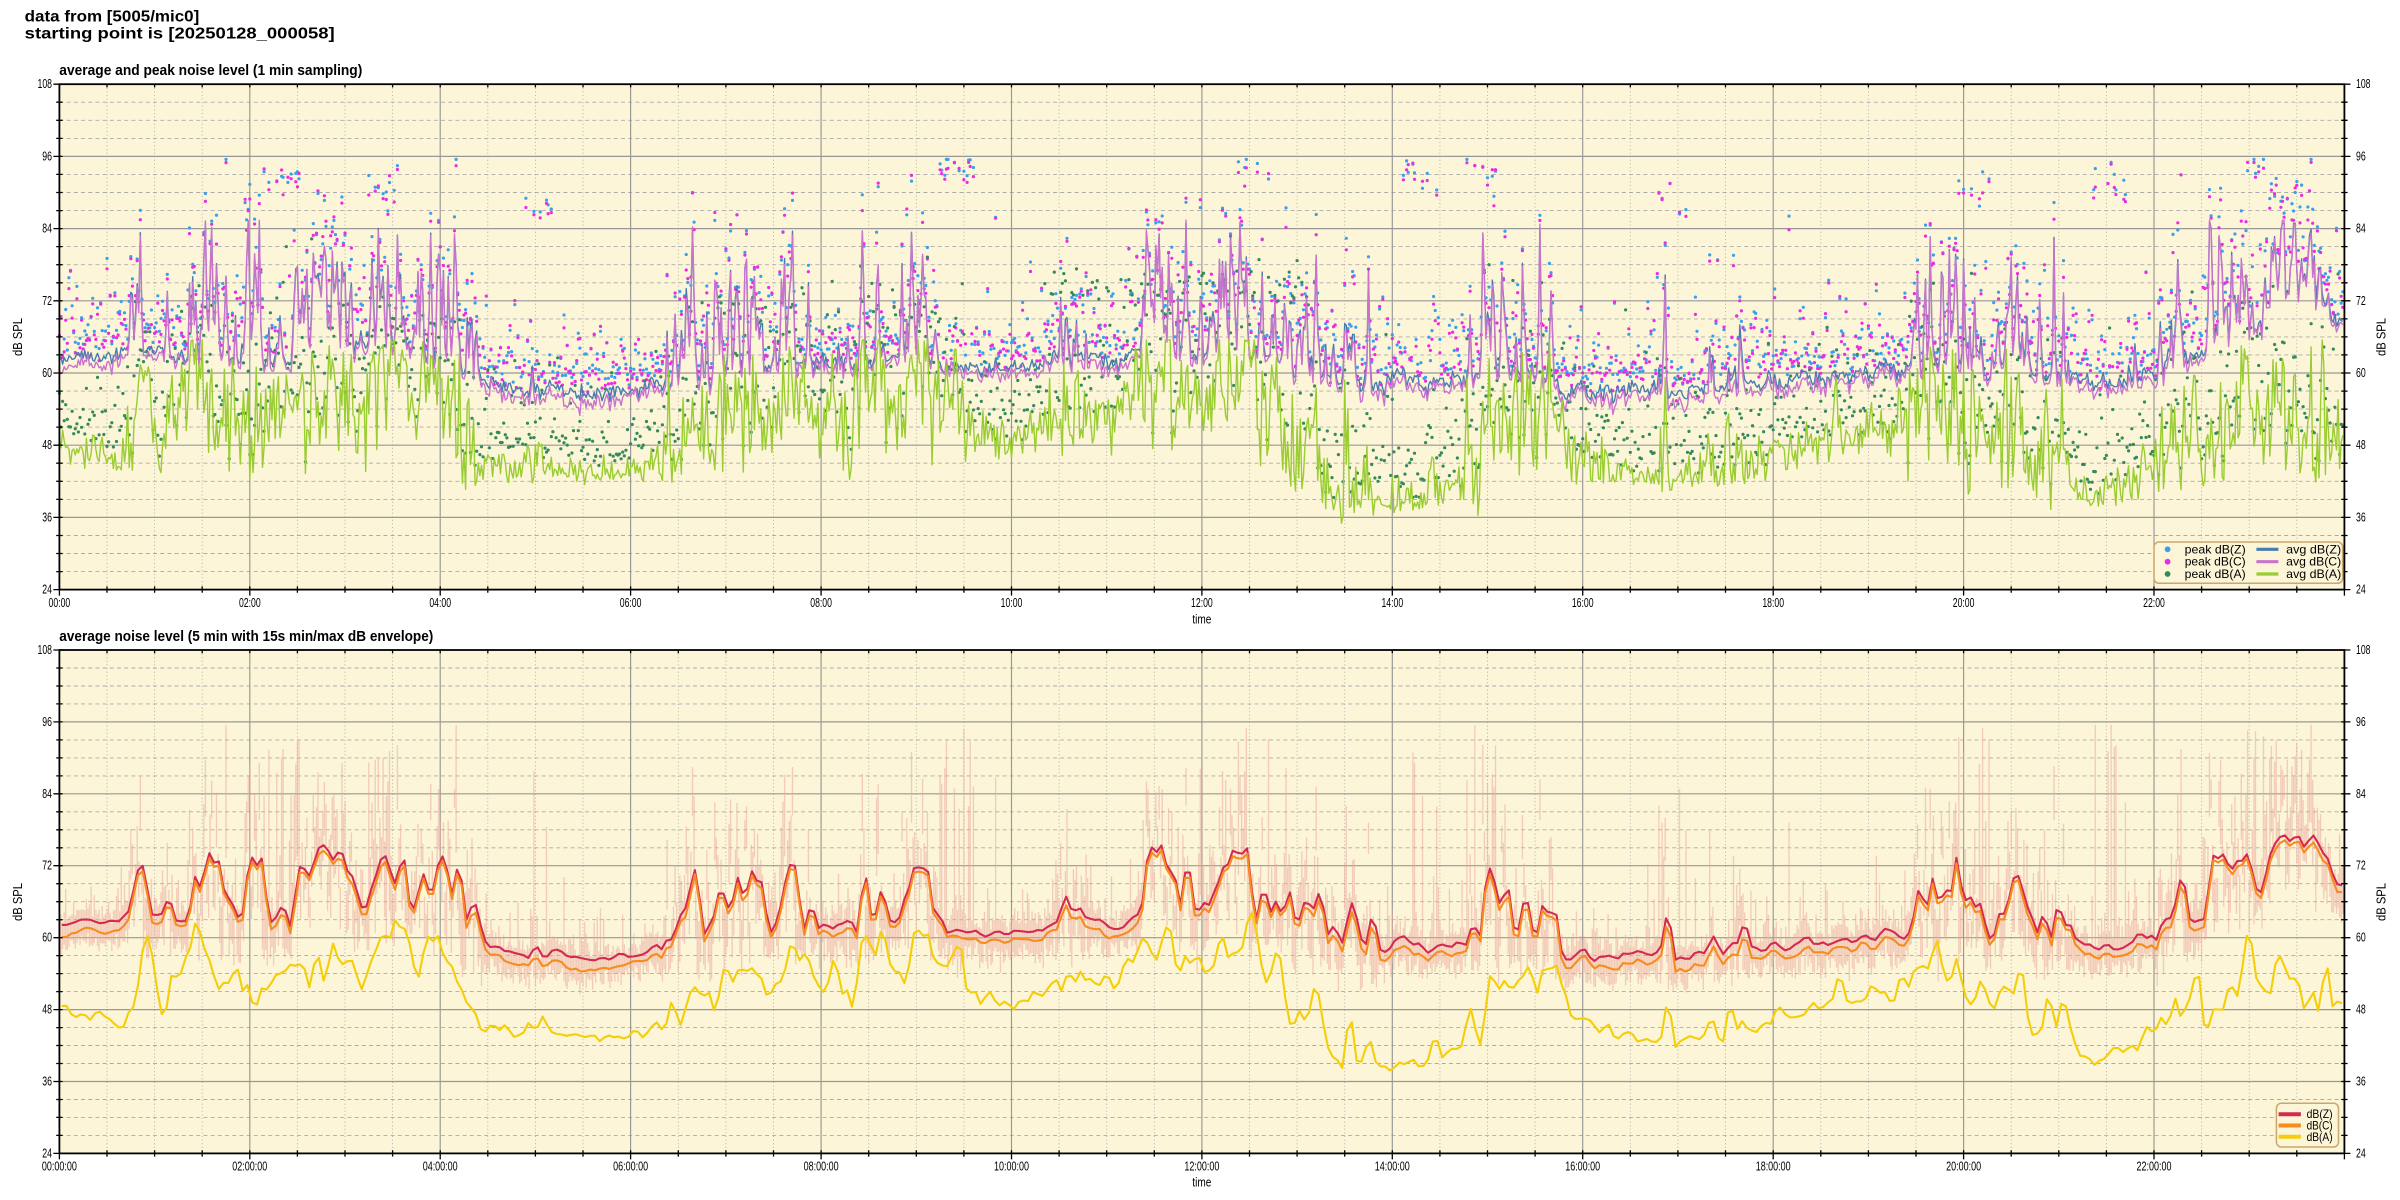 This screenshot has height=1200, width=2400. What do you see at coordinates (440, 1167) in the screenshot?
I see `svg-text: 04:00:00` at bounding box center [440, 1167].